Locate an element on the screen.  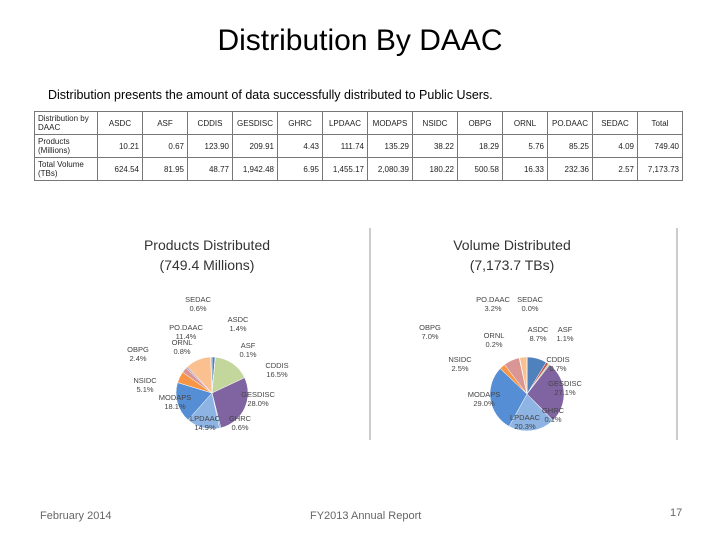
slice-label: 3.2% is located at coordinates (492, 308).